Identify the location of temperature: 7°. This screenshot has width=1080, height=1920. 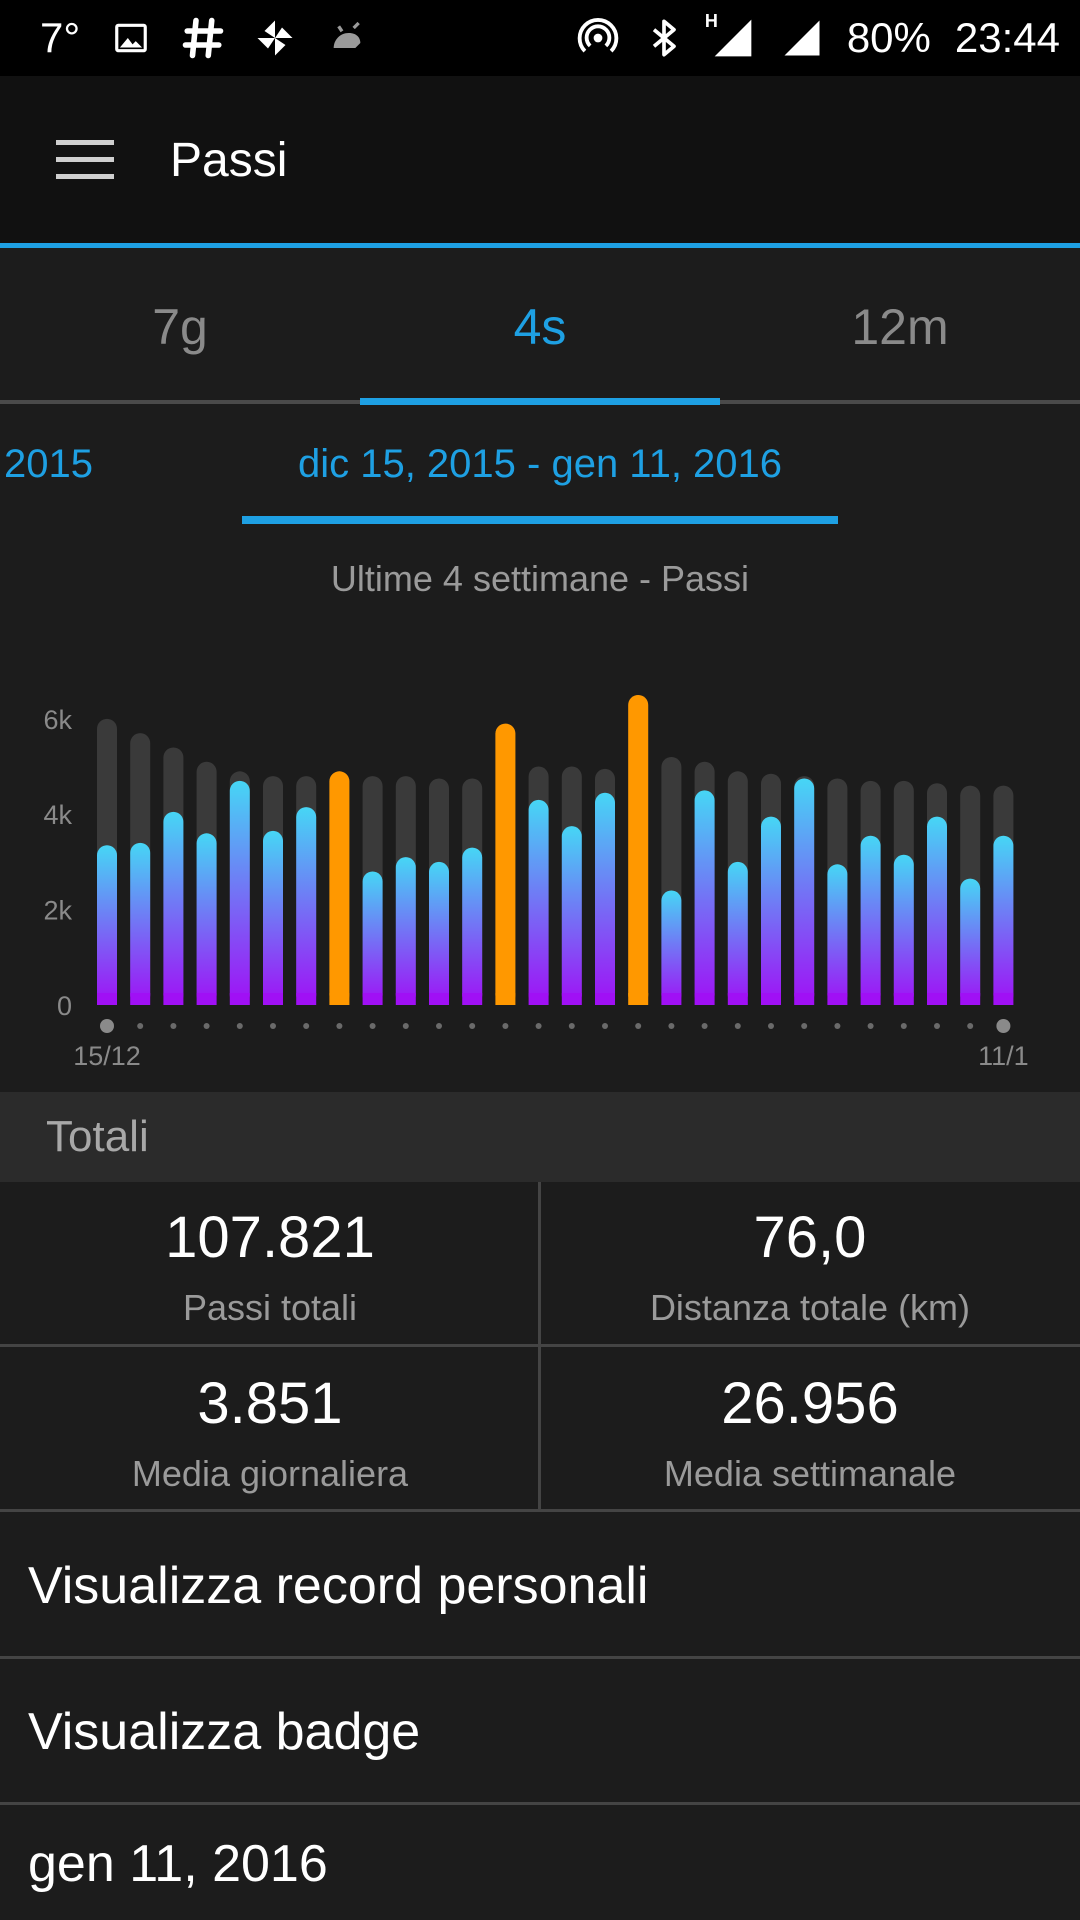
(60, 37).